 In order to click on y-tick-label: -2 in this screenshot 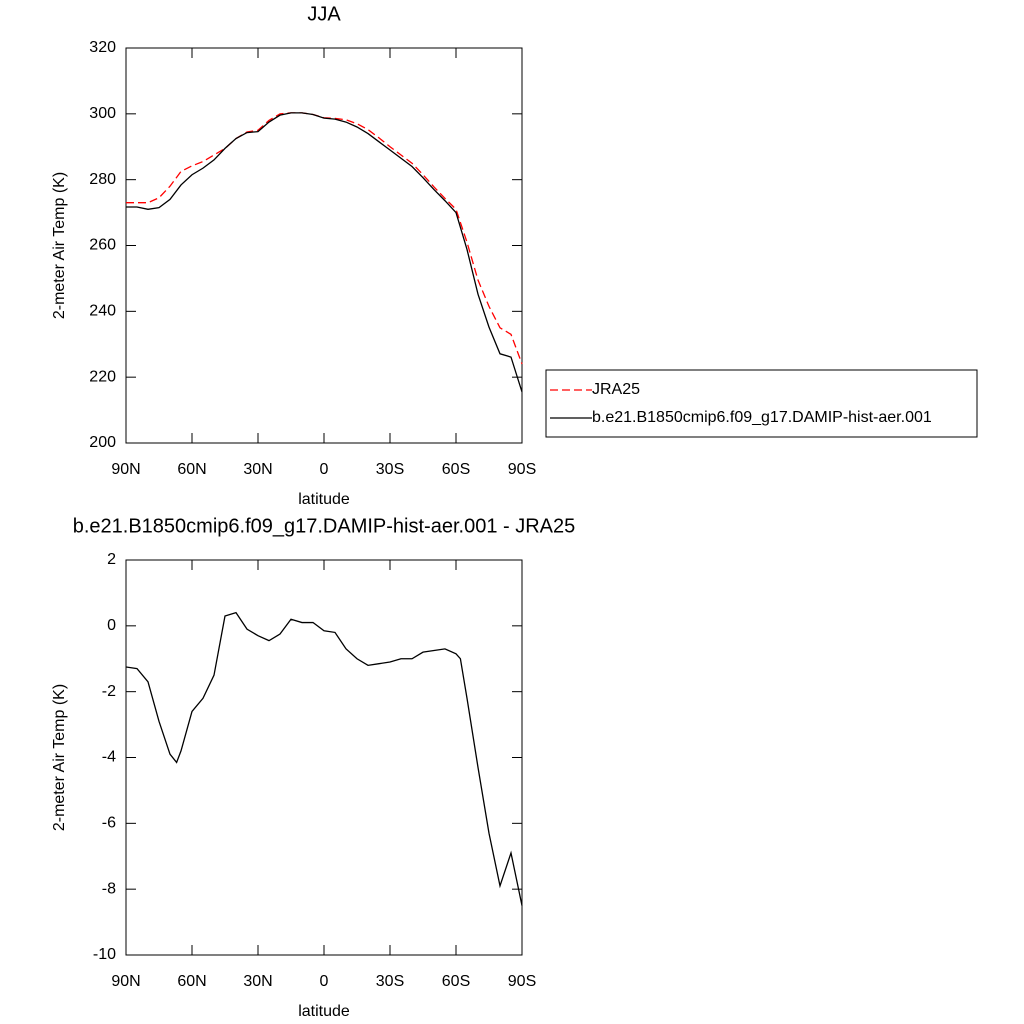, I will do `click(109, 691)`.